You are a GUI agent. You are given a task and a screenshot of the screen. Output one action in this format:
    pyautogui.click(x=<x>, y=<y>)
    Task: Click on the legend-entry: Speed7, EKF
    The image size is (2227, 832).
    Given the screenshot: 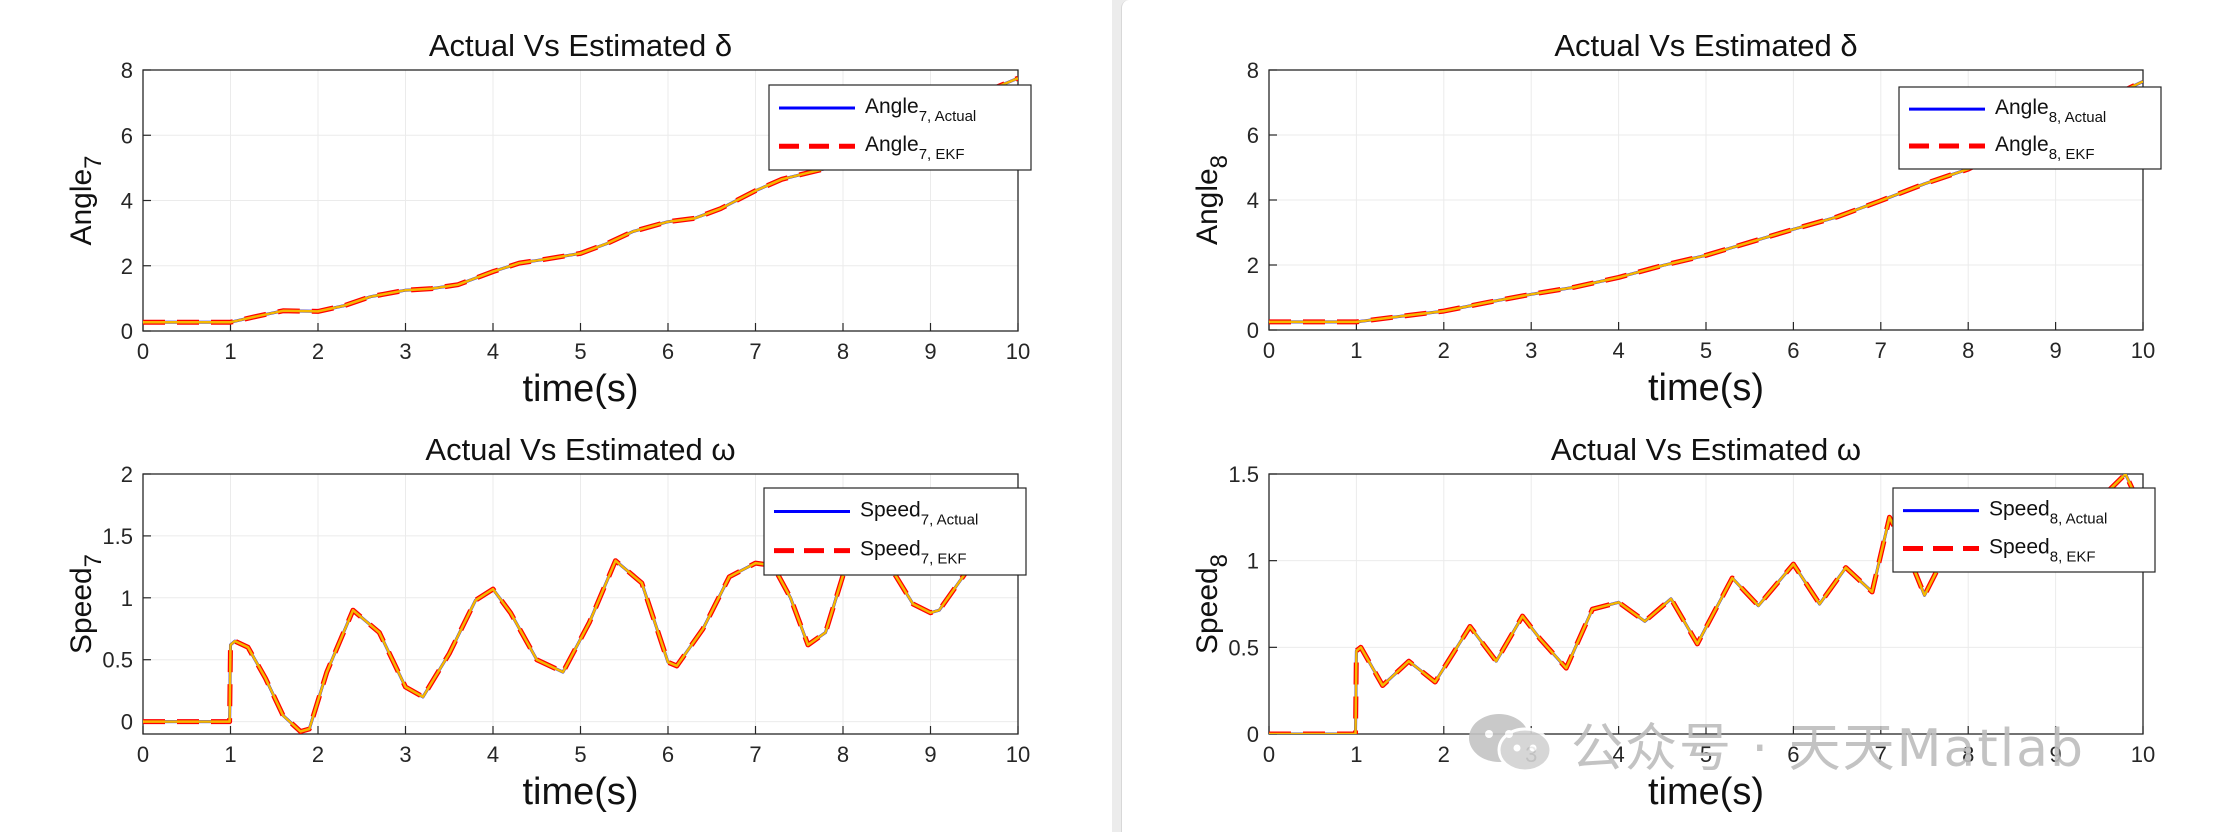 What is the action you would take?
    pyautogui.click(x=913, y=553)
    